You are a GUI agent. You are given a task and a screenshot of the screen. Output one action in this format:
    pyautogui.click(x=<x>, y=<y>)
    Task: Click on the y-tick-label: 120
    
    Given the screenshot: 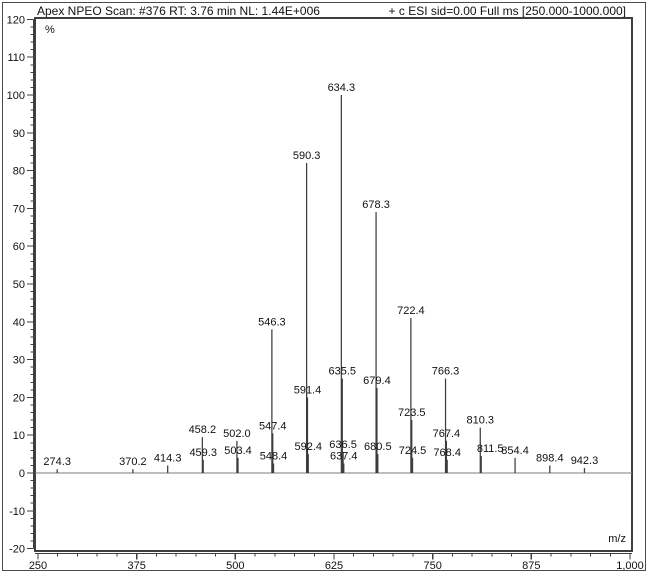 What is the action you would take?
    pyautogui.click(x=16, y=20)
    